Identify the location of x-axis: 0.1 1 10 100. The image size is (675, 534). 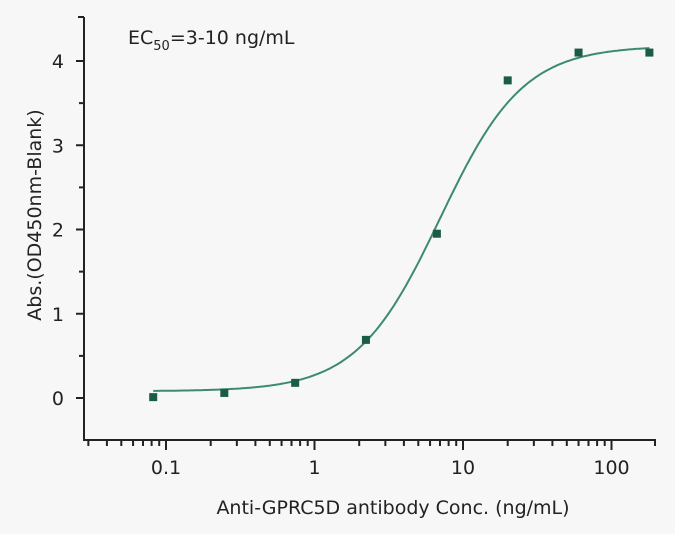
(369, 459).